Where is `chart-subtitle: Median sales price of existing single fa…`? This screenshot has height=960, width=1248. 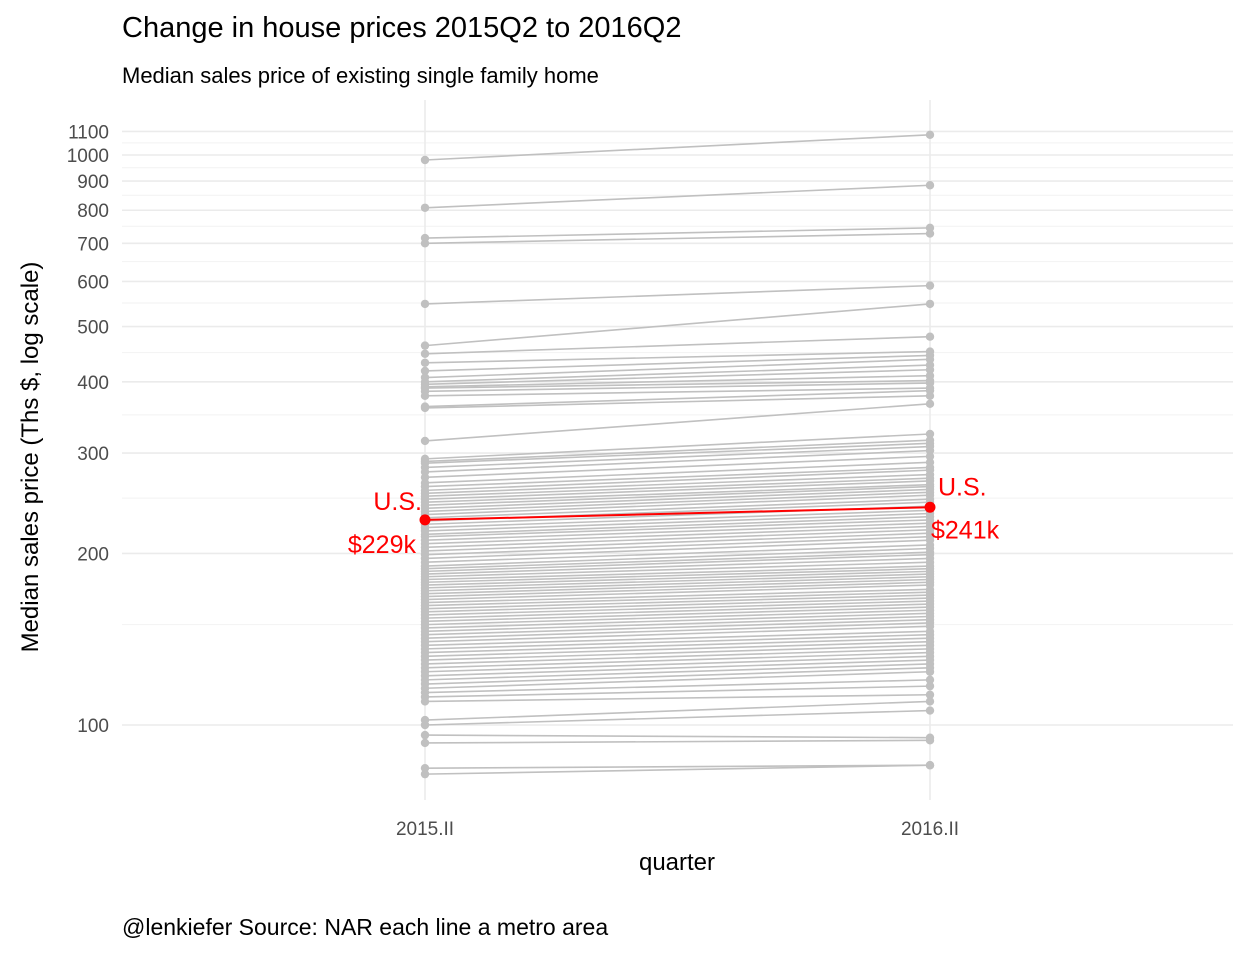
chart-subtitle: Median sales price of existing single fa… is located at coordinates (360, 75).